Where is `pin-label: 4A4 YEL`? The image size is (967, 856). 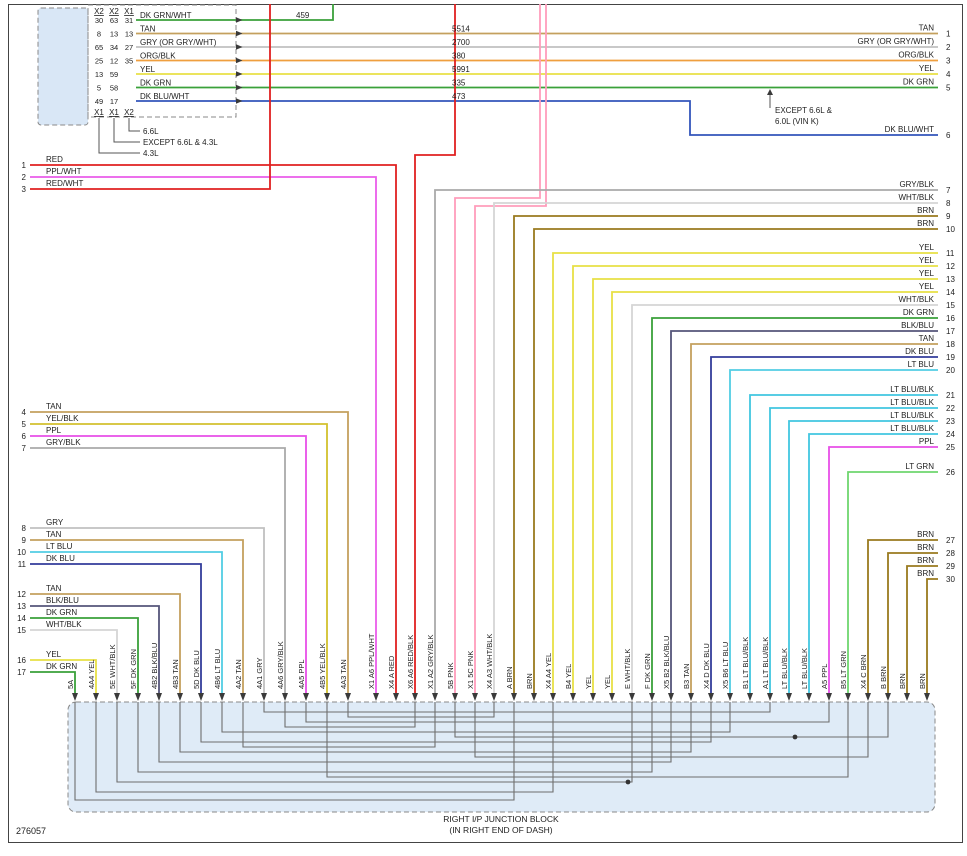
pin-label: 4A4 YEL is located at coordinates (91, 674).